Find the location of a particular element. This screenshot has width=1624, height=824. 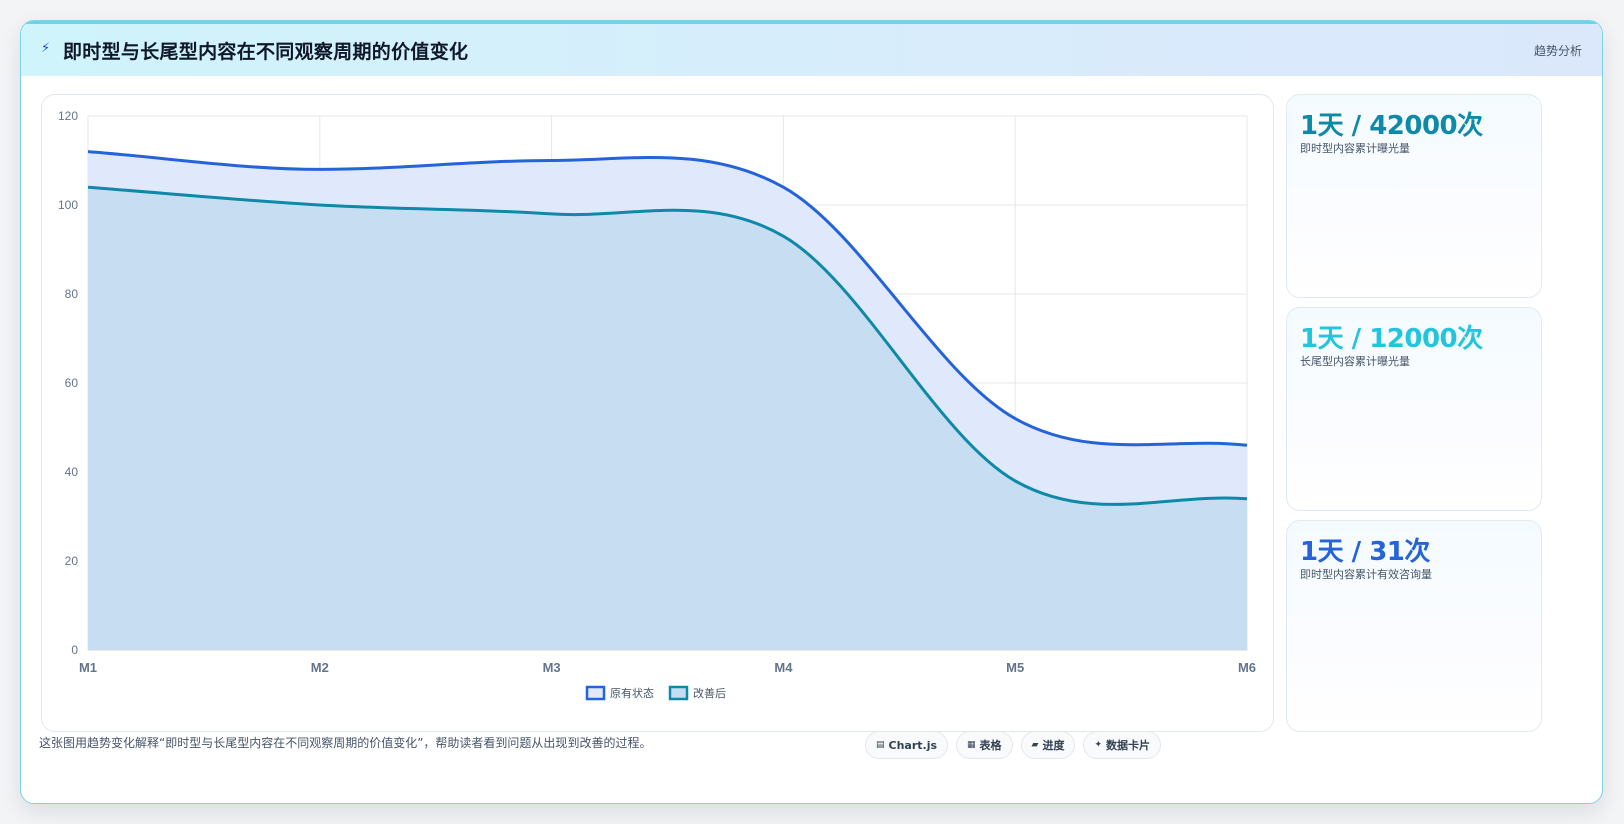

chip-label: Chart.js is located at coordinates (913, 745).